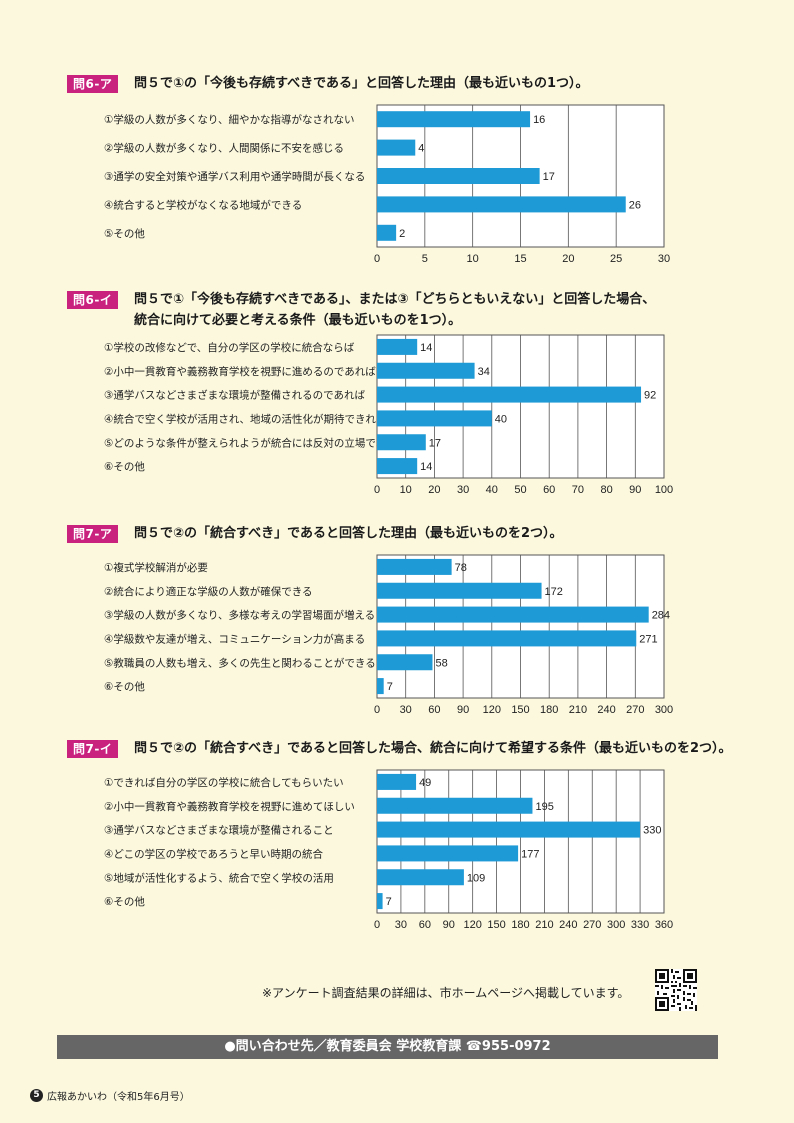  What do you see at coordinates (661, 616) in the screenshot?
I see `value-label: 284` at bounding box center [661, 616].